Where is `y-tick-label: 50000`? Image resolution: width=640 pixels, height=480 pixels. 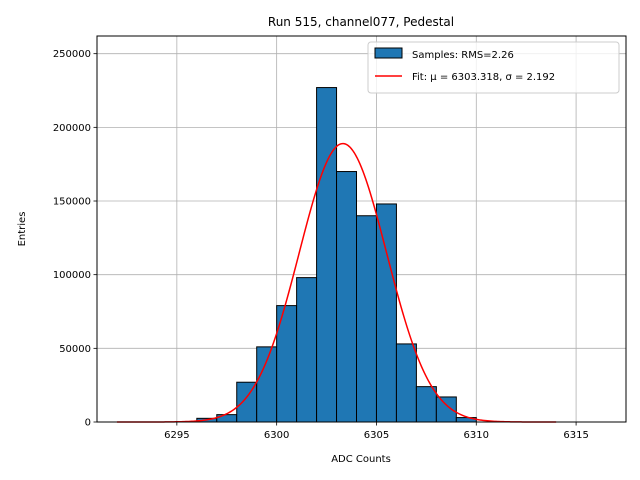
y-tick-label: 50000 is located at coordinates (75, 349).